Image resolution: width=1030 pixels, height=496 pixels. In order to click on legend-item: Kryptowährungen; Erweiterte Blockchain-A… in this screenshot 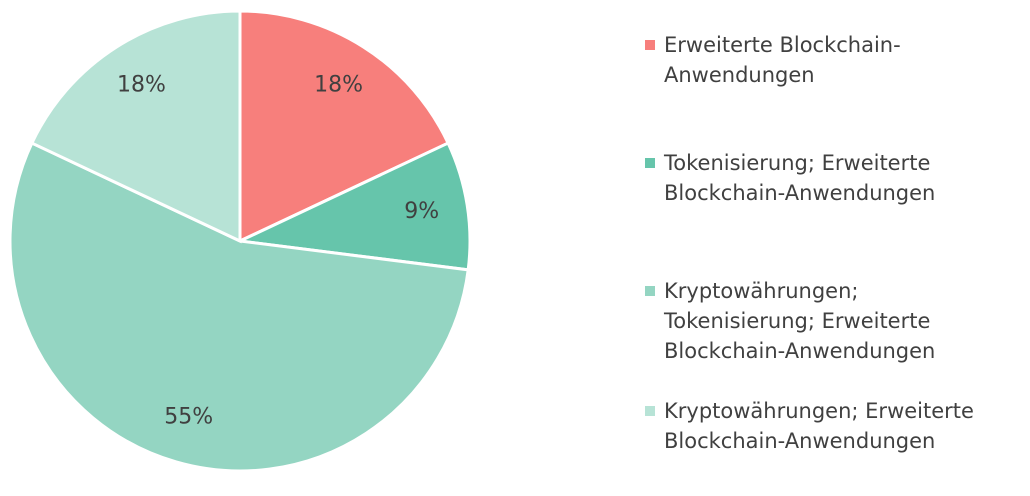, I will do `click(825, 426)`.